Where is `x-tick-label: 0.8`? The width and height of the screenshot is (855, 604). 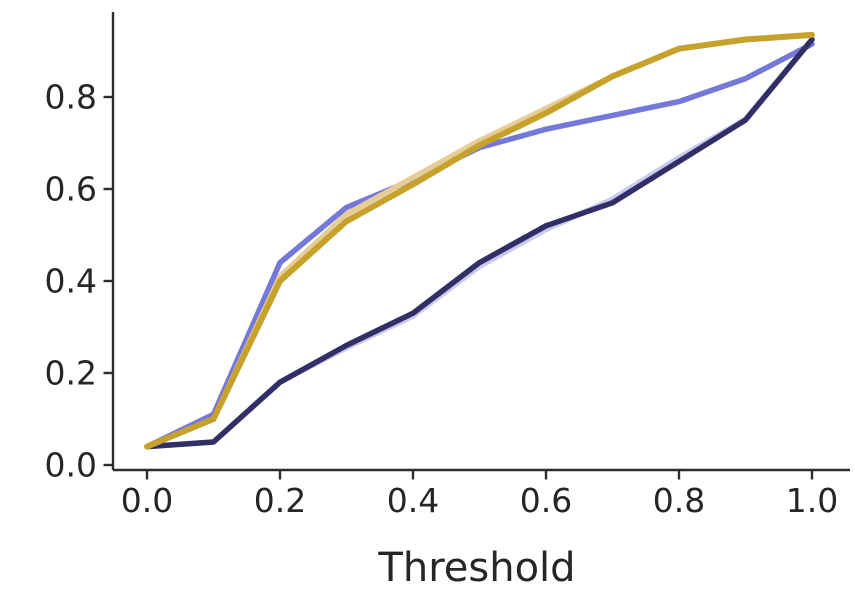
x-tick-label: 0.8 is located at coordinates (679, 500).